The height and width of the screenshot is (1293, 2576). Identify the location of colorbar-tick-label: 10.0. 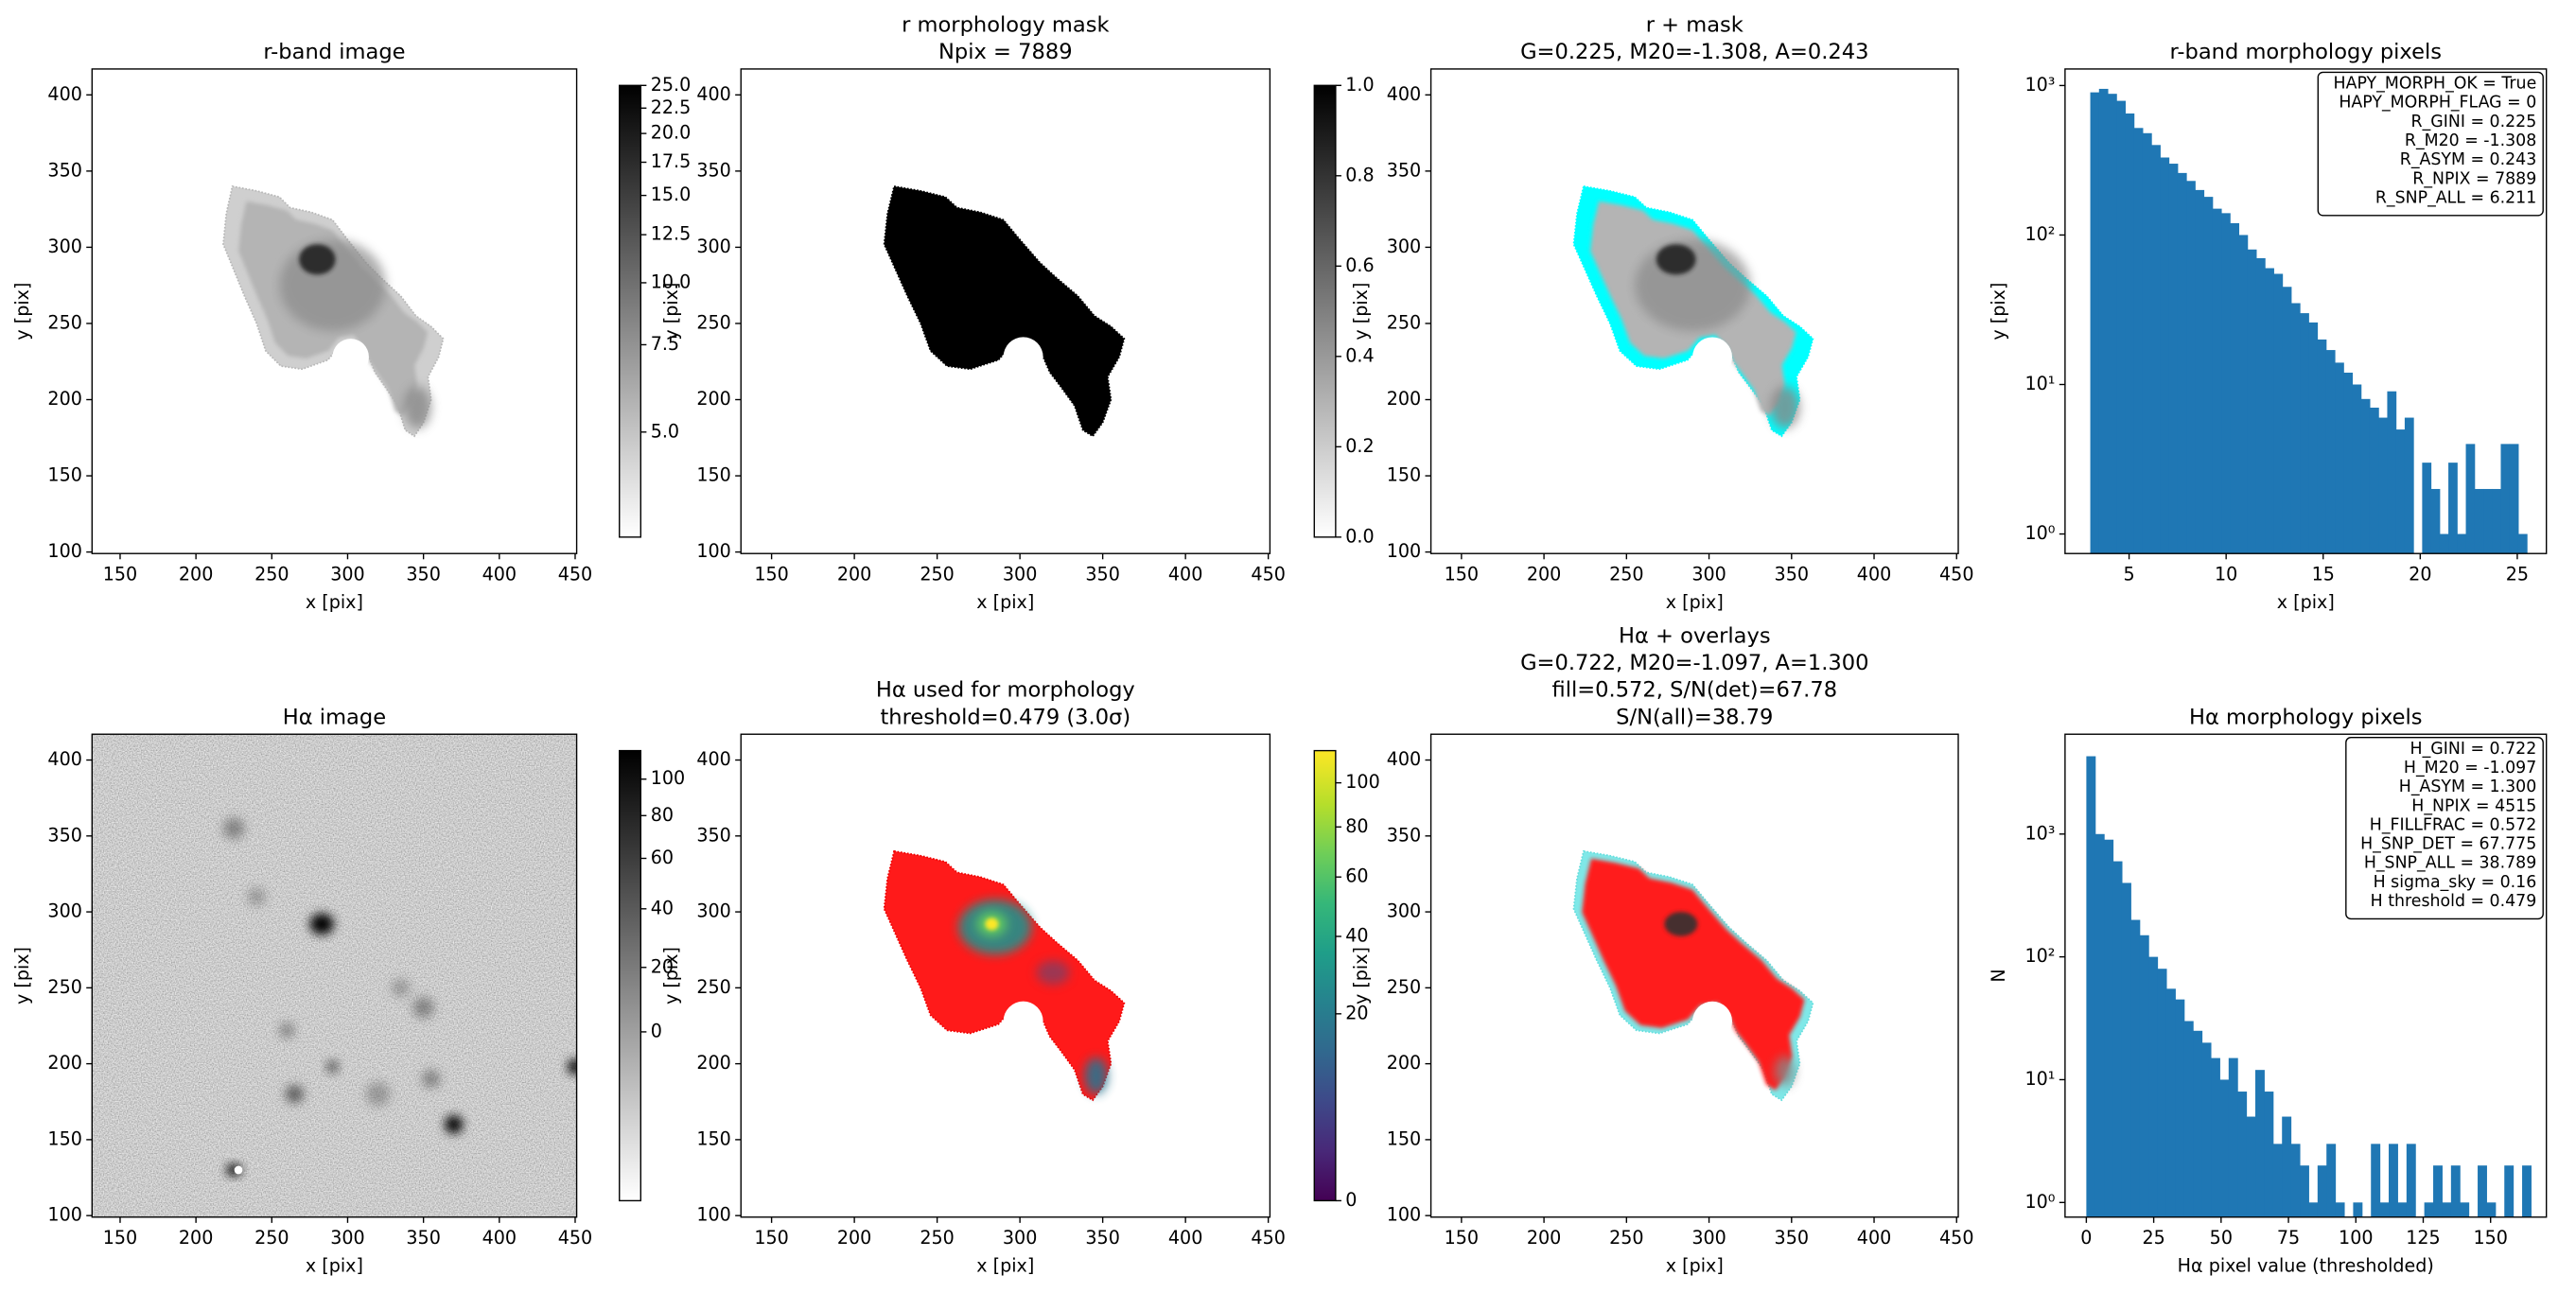
(671, 281).